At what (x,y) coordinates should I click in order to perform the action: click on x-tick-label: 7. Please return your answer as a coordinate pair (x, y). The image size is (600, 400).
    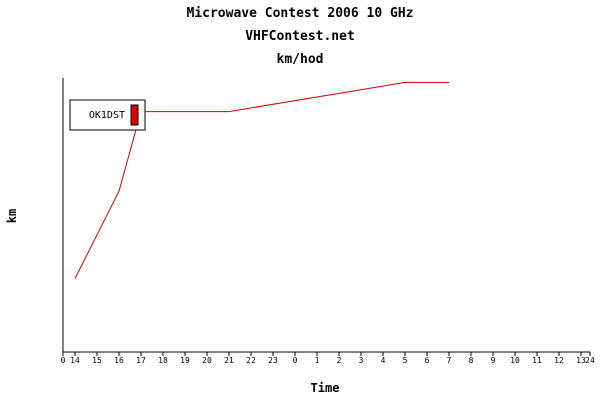
    Looking at the image, I should click on (449, 360).